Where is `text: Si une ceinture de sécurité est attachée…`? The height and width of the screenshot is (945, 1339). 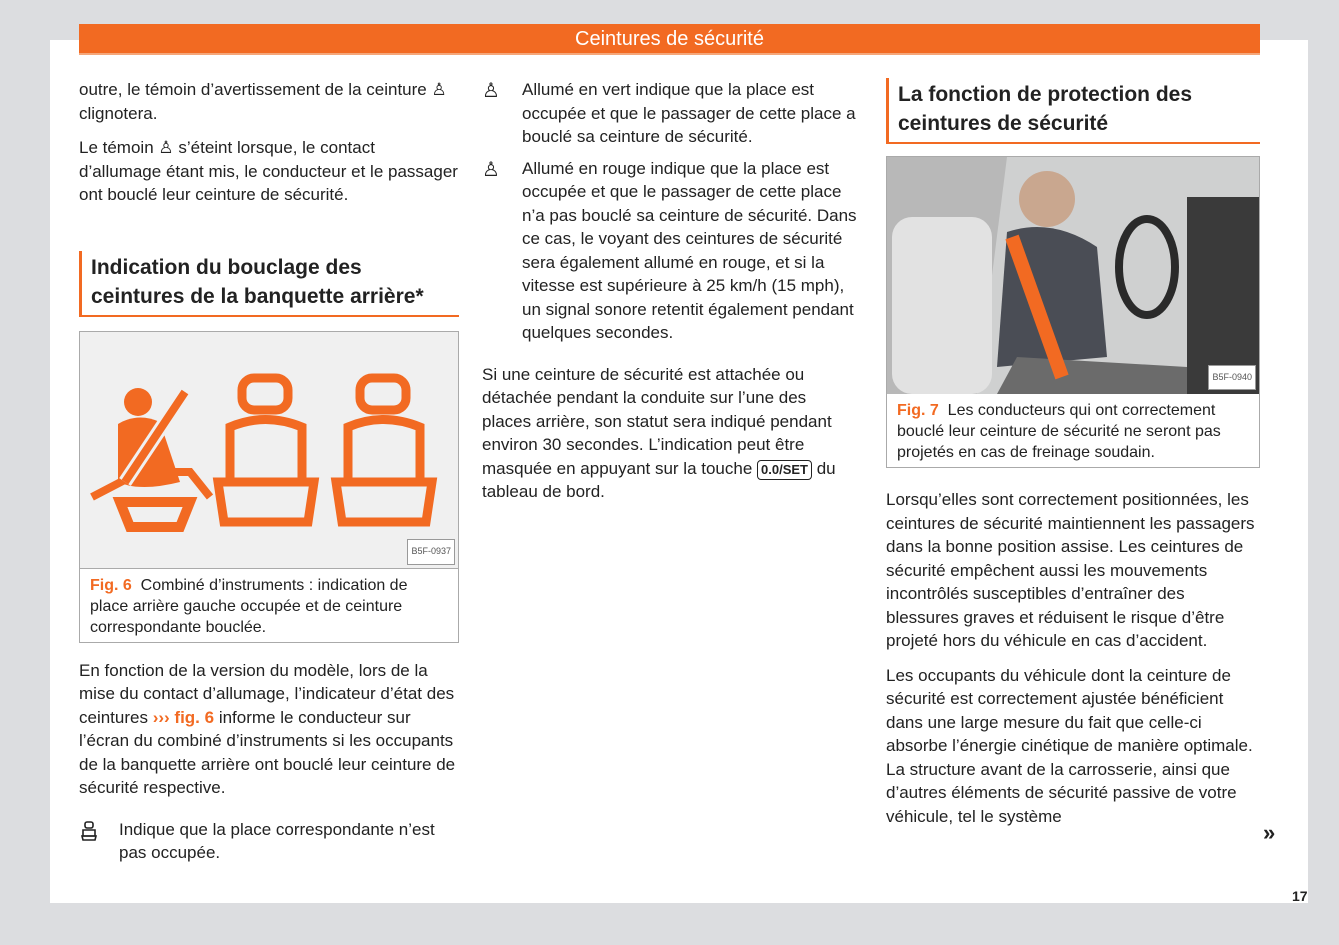 text: Si une ceinture de sécurité est attachée… is located at coordinates (657, 421).